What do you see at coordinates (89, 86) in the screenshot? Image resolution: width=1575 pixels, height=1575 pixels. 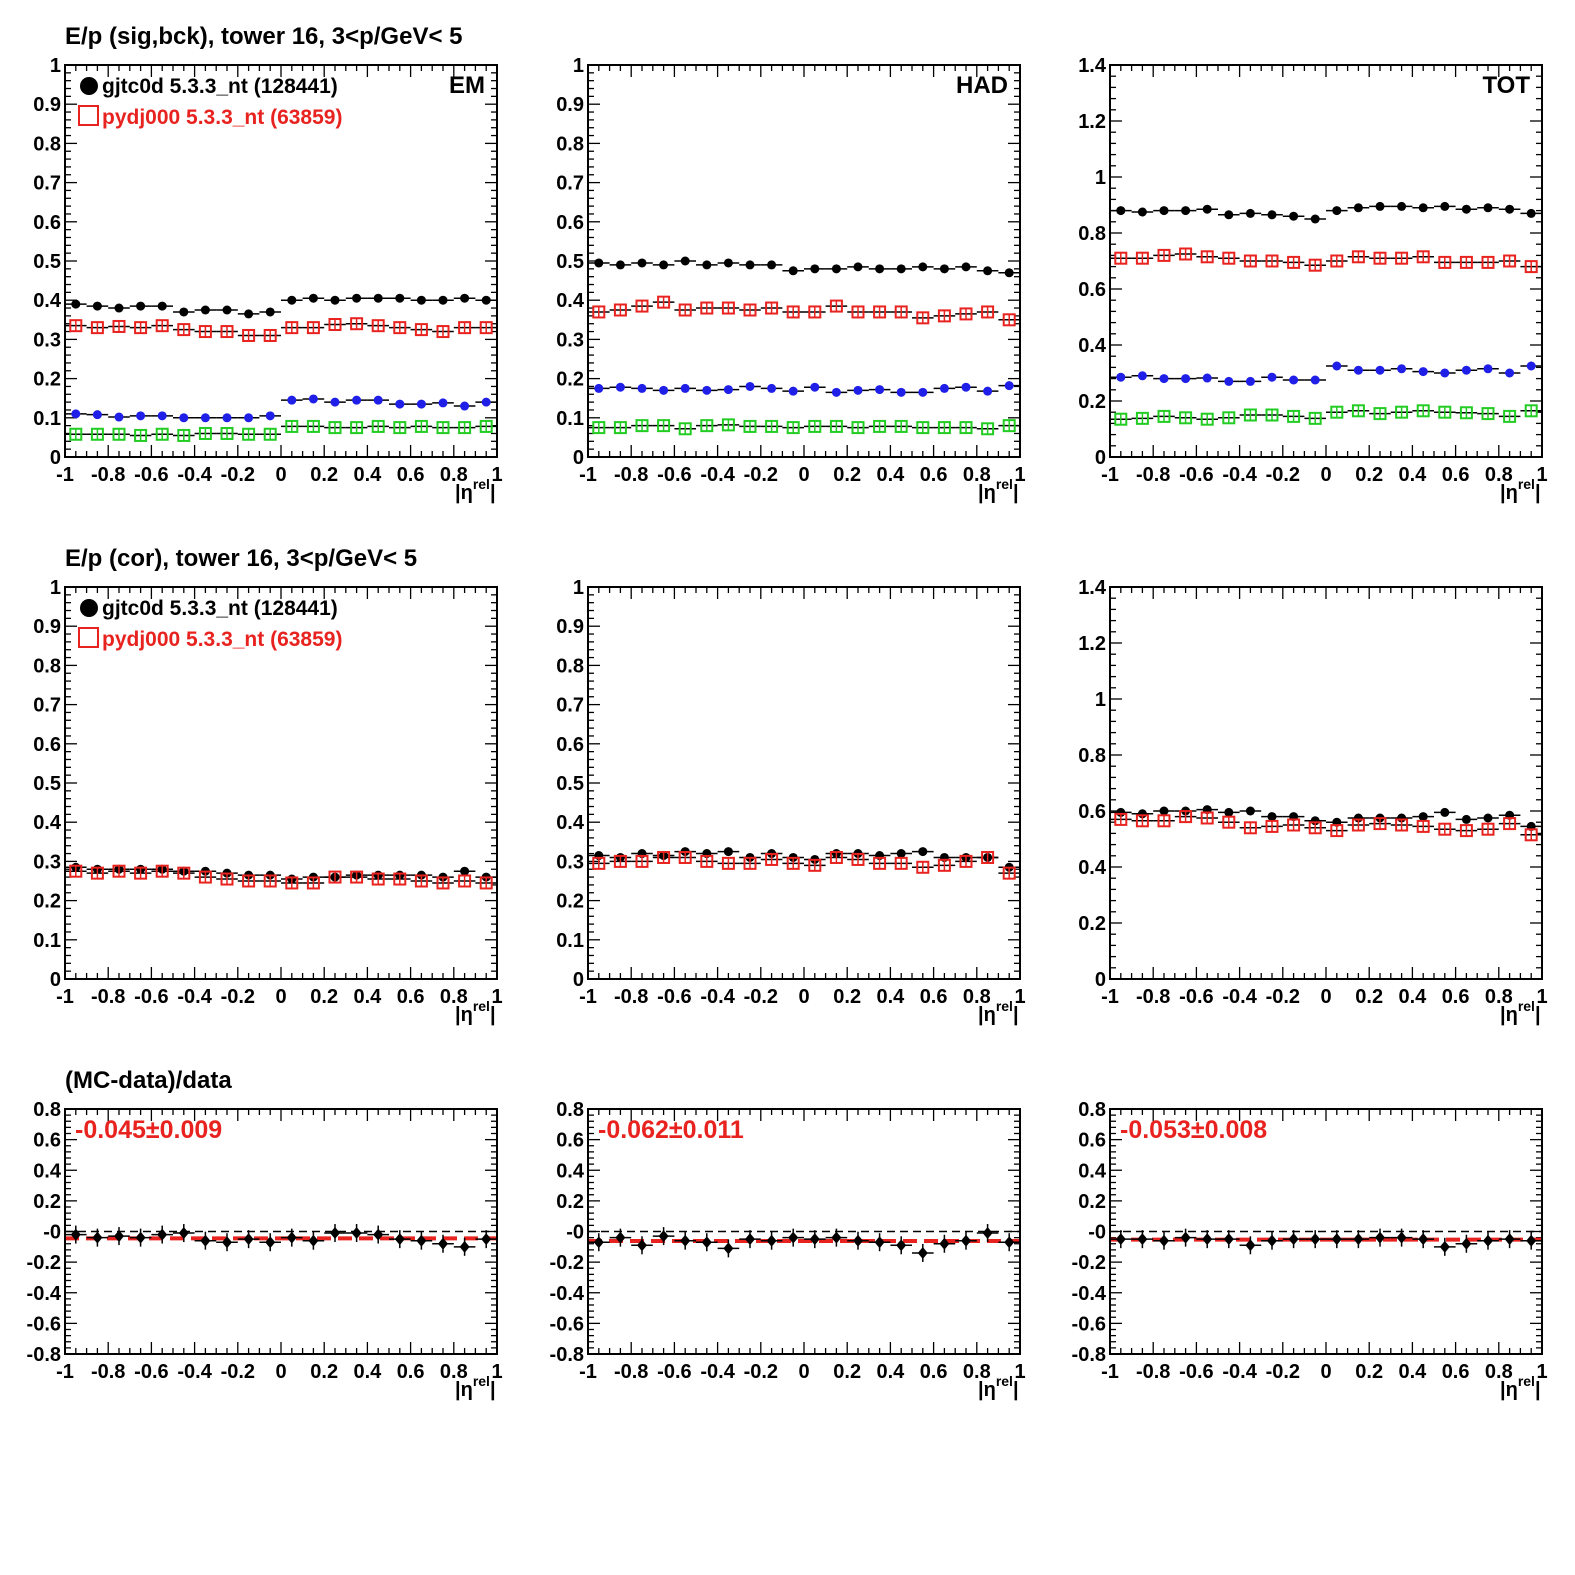 I see `legend-data-marker` at bounding box center [89, 86].